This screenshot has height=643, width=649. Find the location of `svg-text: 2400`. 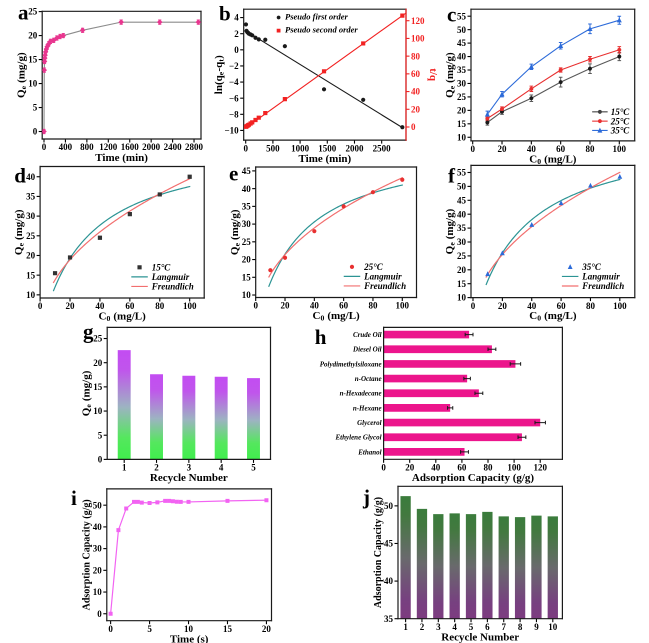

svg-text: 2400 is located at coordinates (173, 147).